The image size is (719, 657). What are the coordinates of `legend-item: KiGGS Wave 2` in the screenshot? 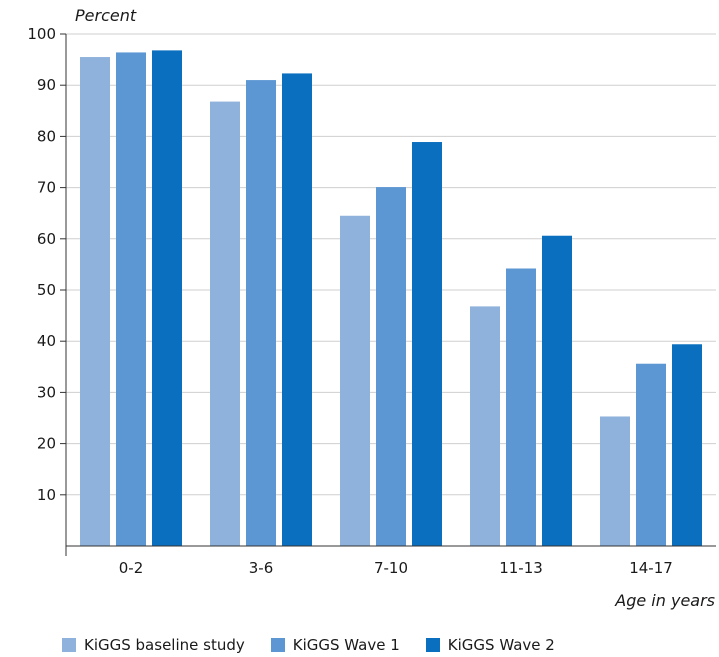 It's located at (490, 645).